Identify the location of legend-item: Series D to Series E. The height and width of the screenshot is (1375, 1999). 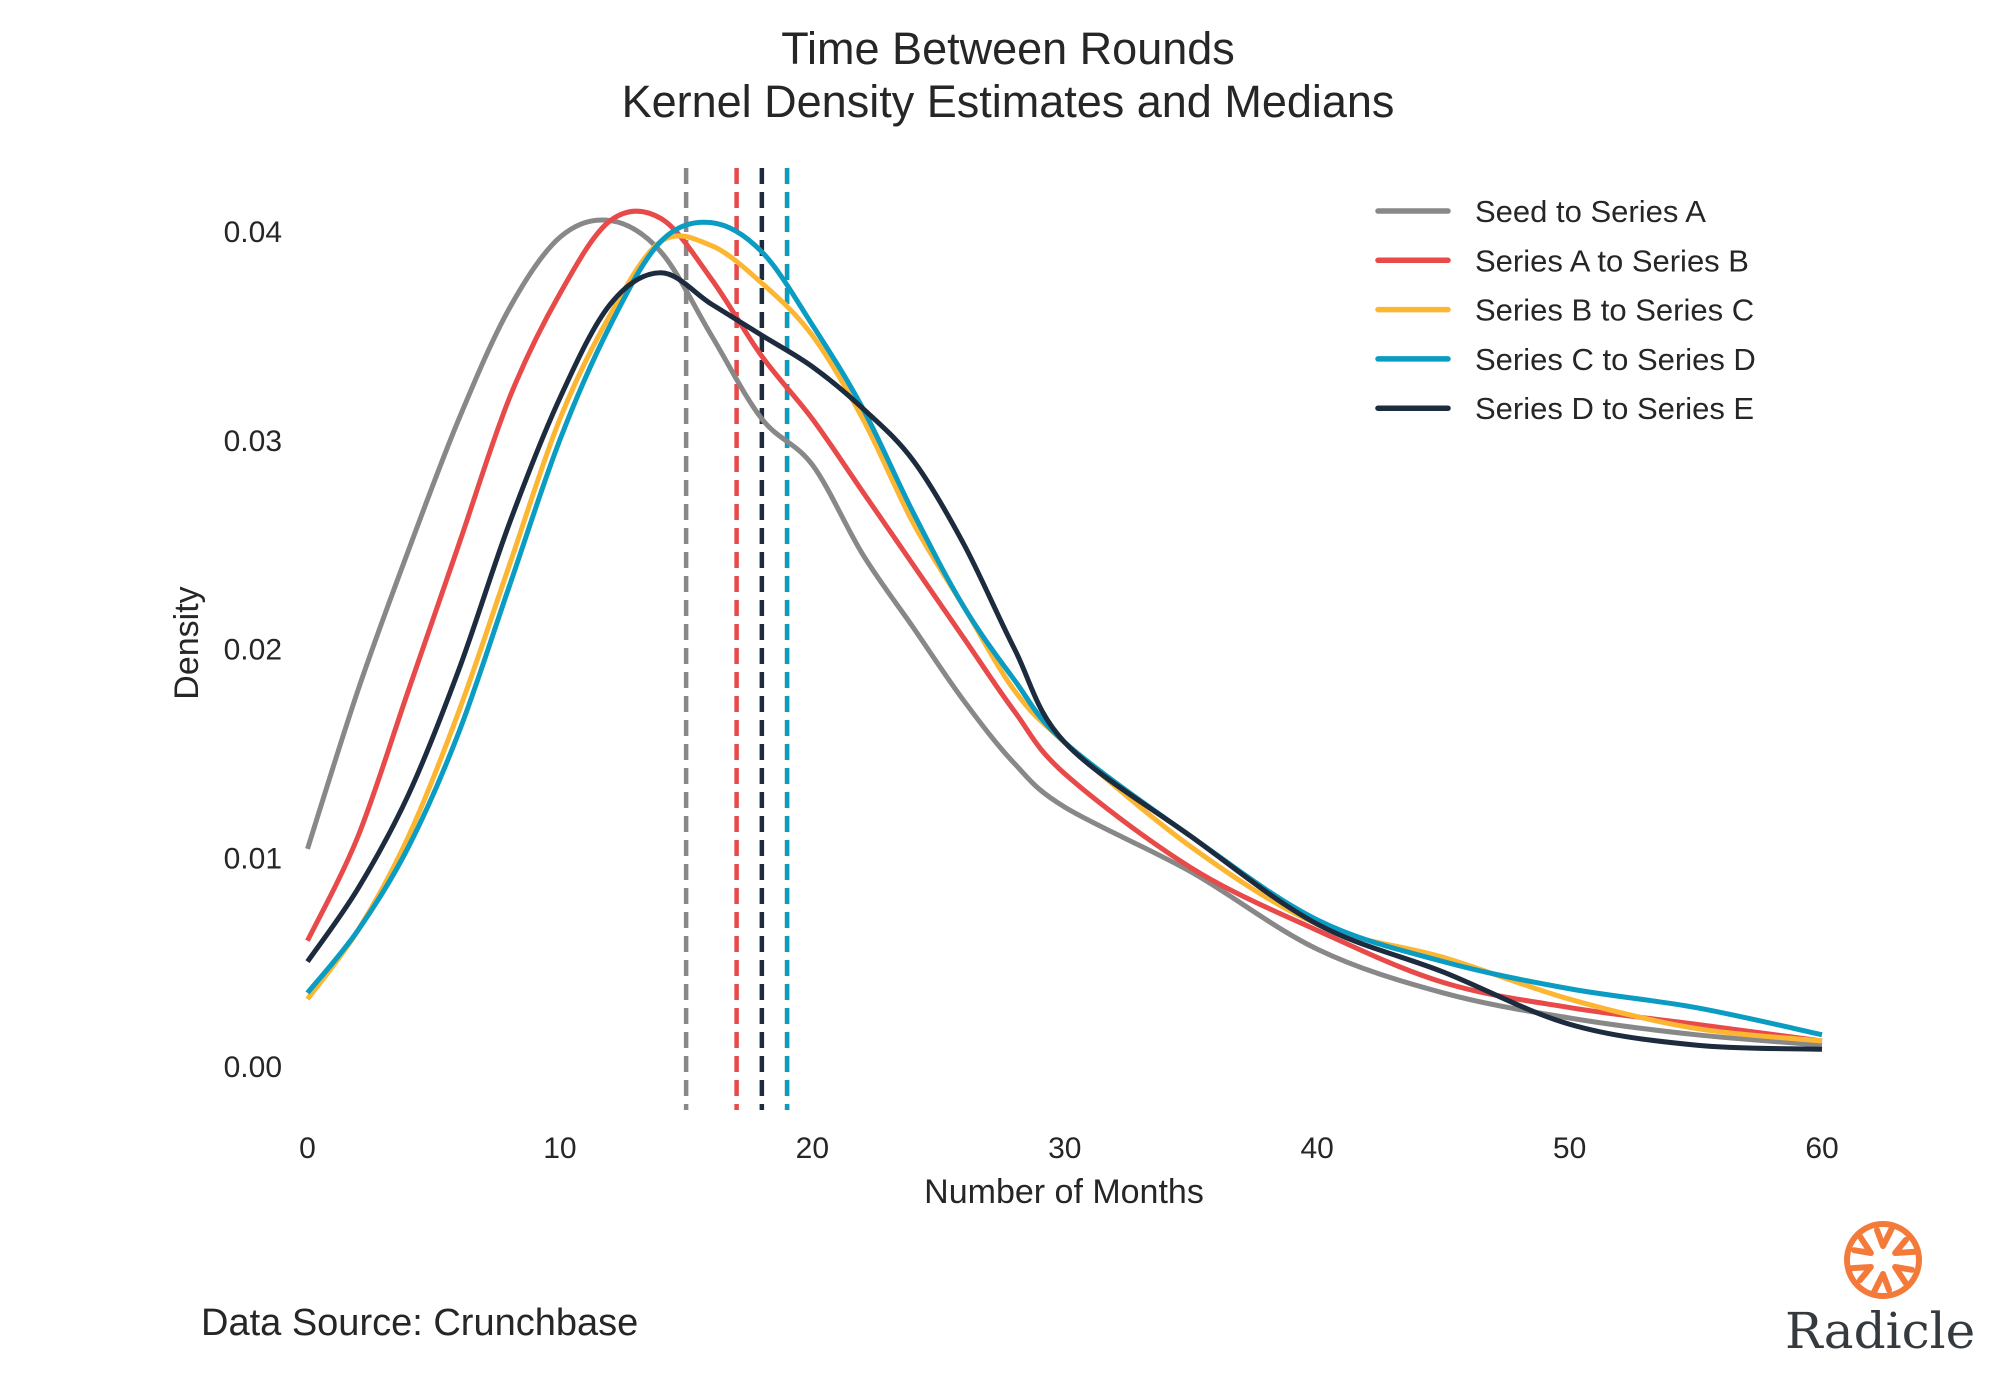
(1564, 408).